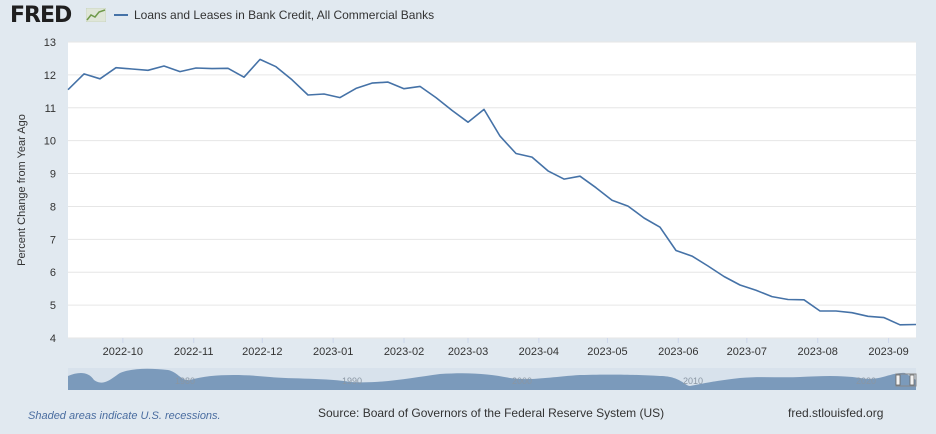 The image size is (936, 434). Describe the element at coordinates (53, 306) in the screenshot. I see `y-tick-label: 5` at that location.